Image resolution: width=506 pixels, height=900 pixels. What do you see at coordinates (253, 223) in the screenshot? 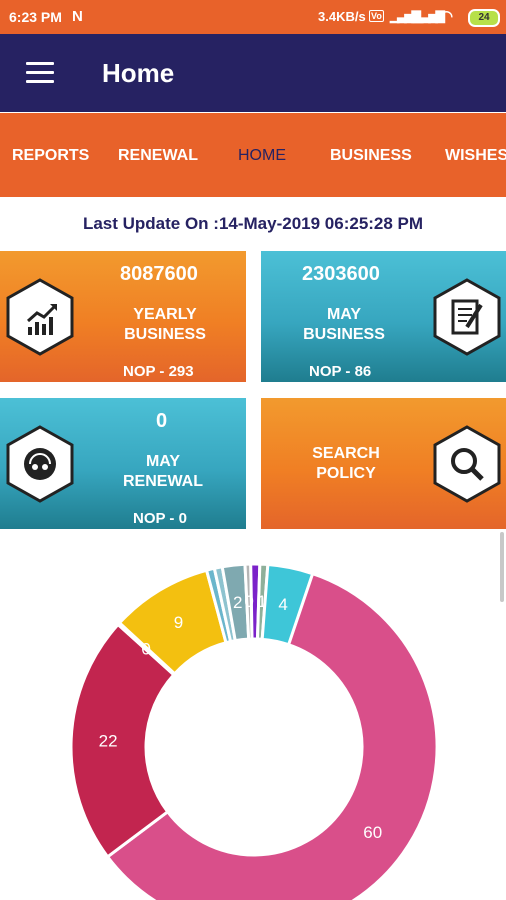
I see `last-update-text: Last Update On :14-May-2019 06:25:28 PM` at bounding box center [253, 223].